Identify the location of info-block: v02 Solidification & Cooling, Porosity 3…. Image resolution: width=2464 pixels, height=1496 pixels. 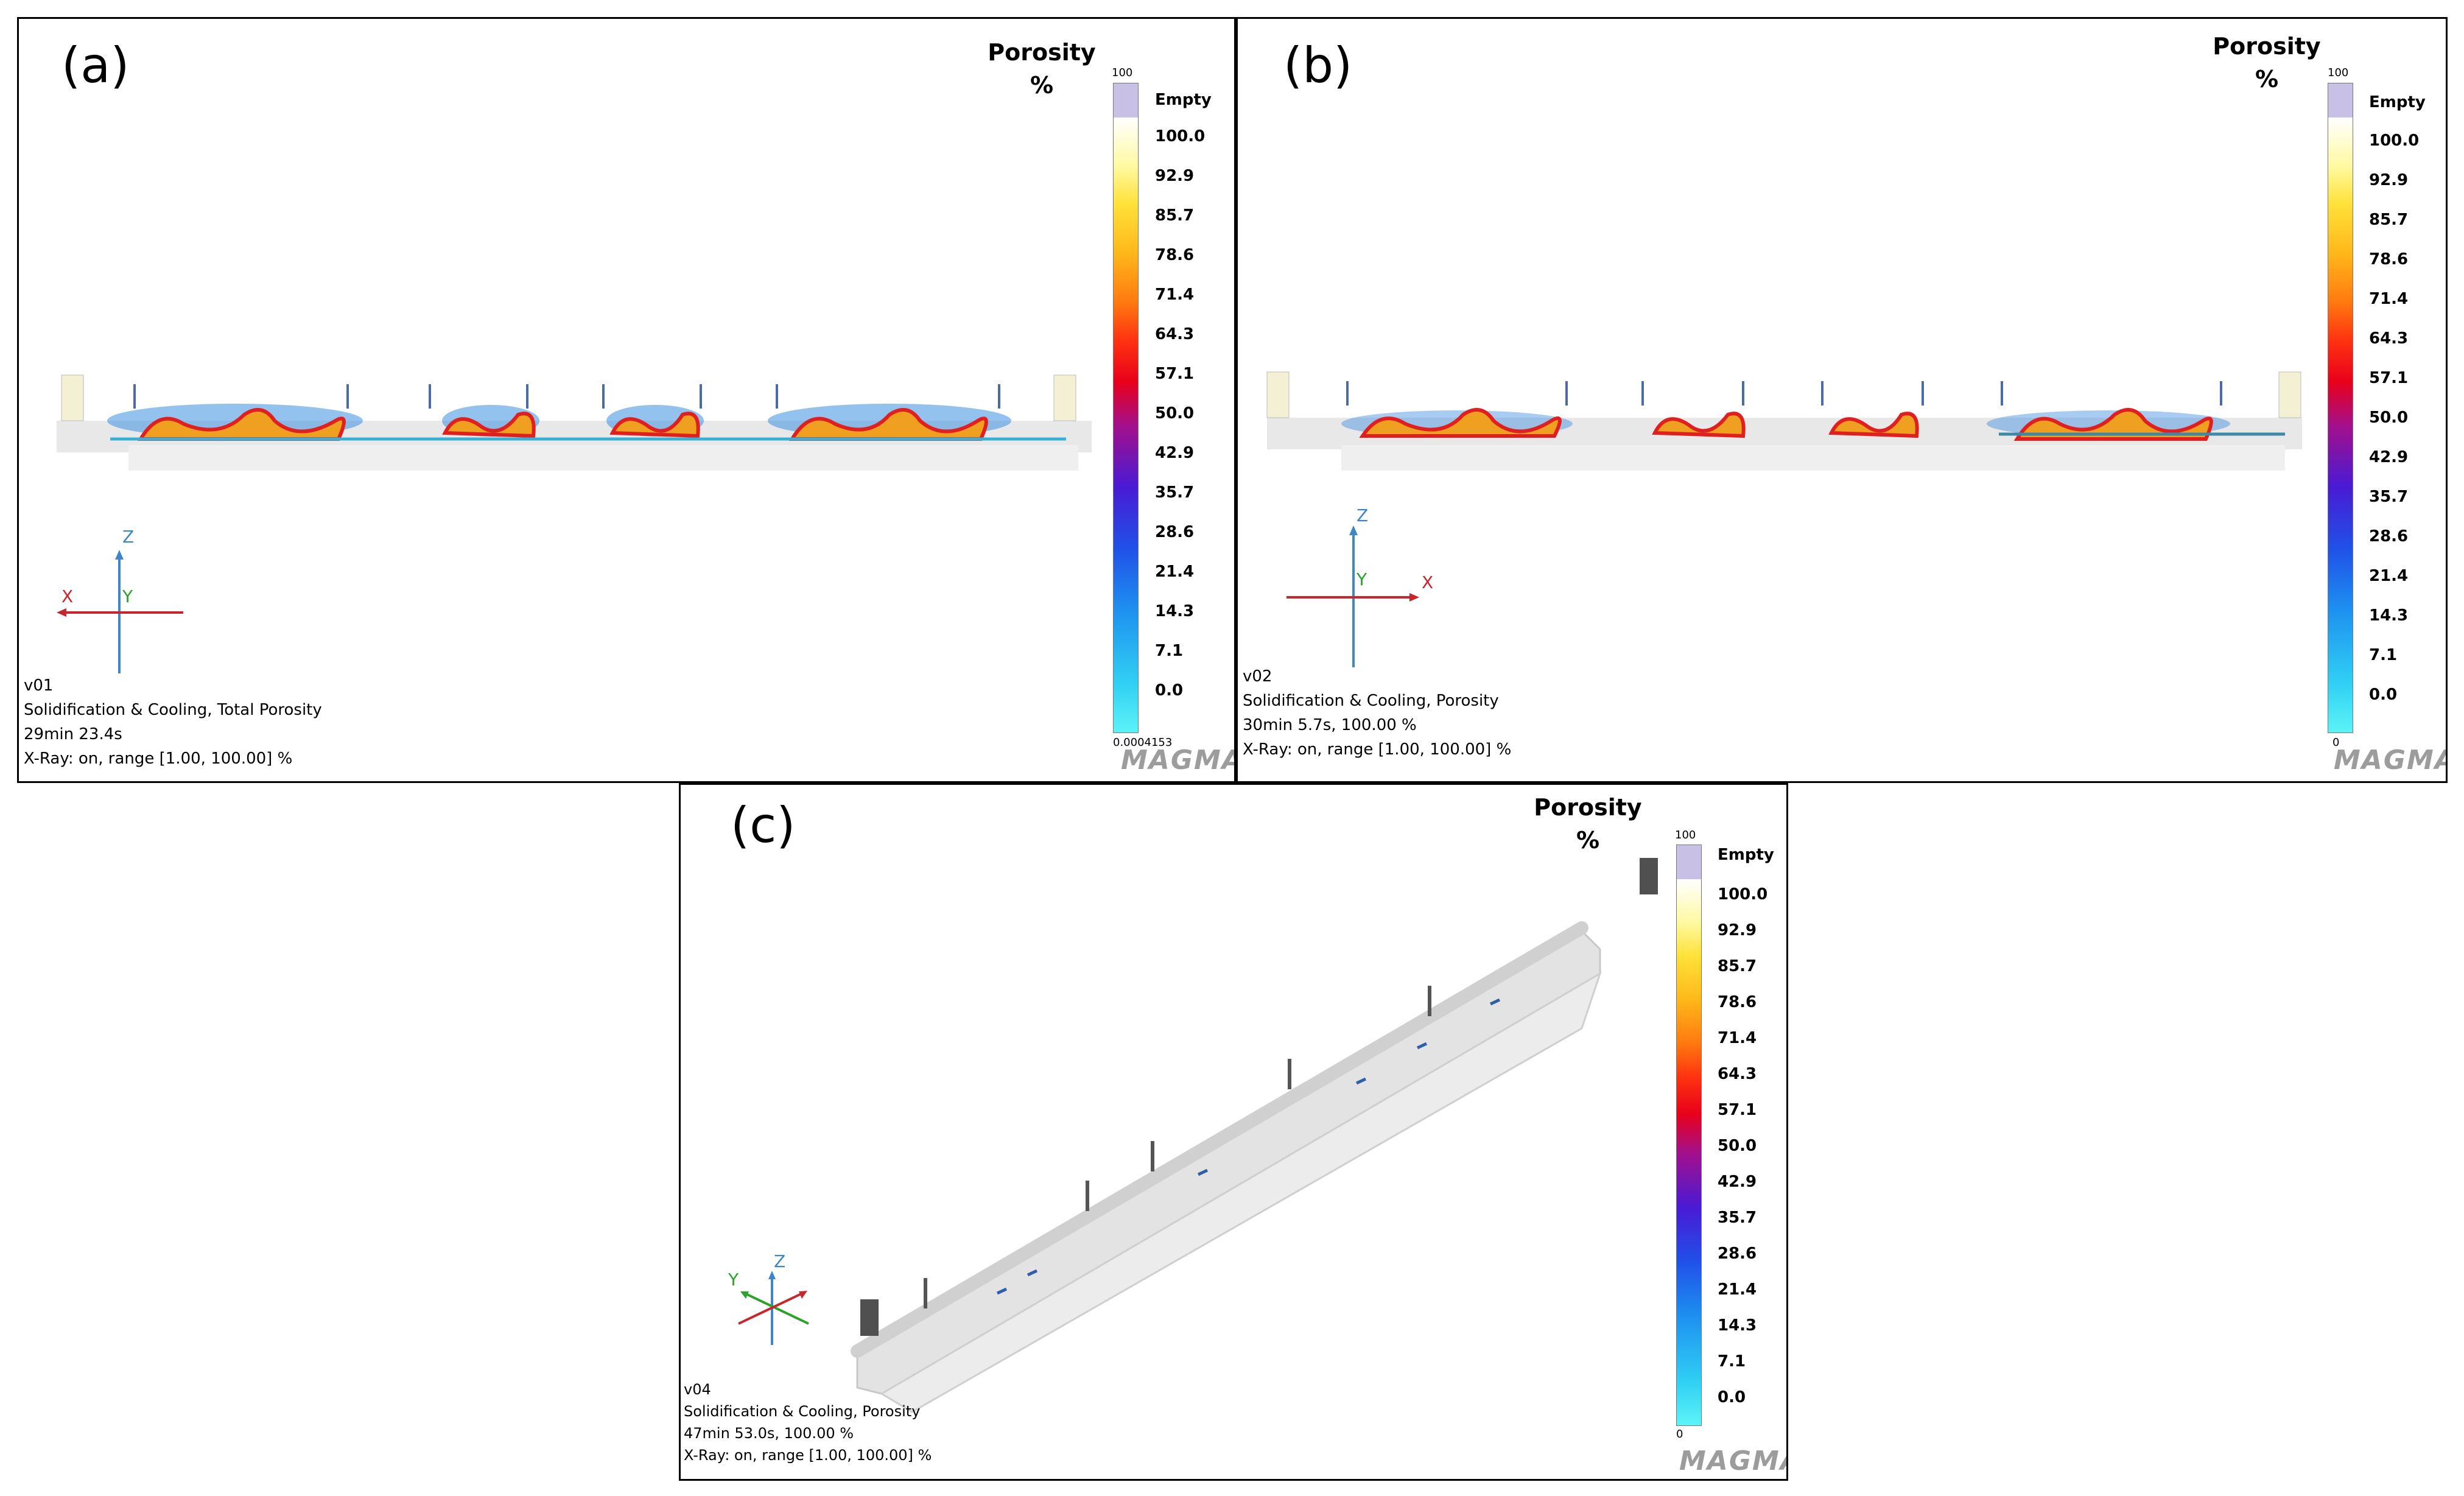
(1377, 713).